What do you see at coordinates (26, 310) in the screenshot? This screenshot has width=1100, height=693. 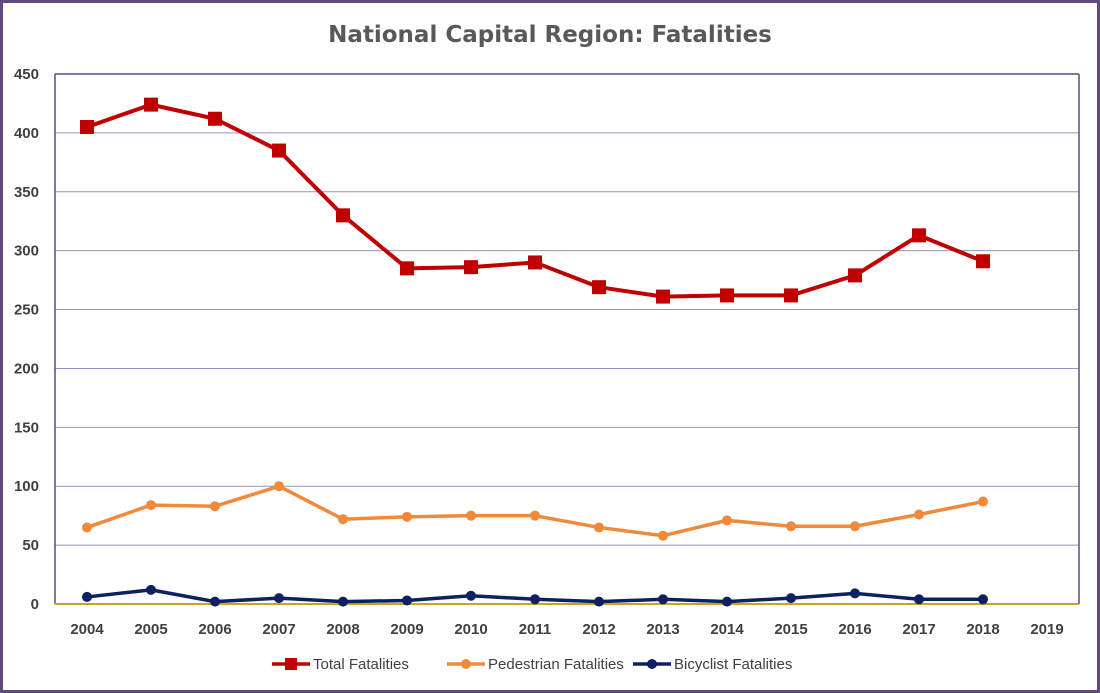 I see `y-tick-label: 250` at bounding box center [26, 310].